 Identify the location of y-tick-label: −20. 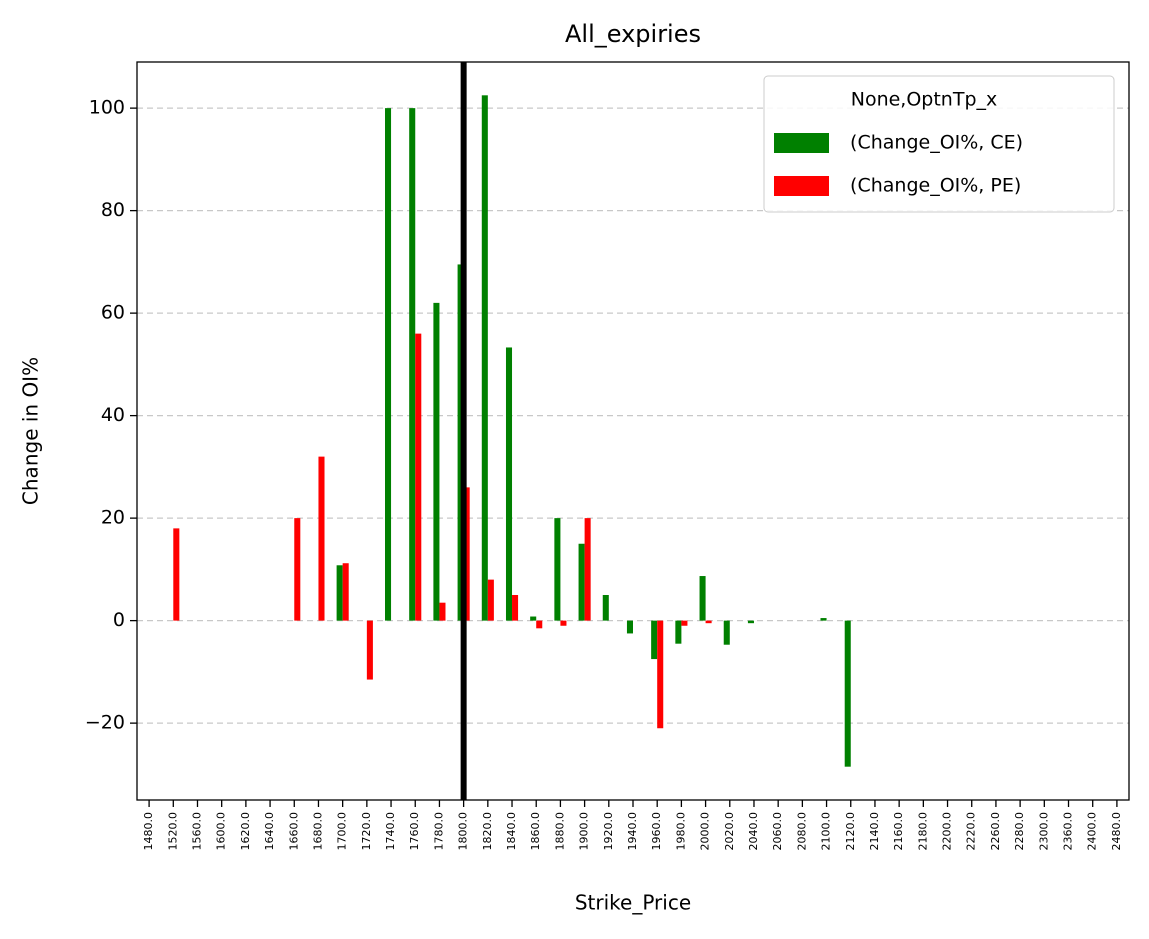
(105, 723).